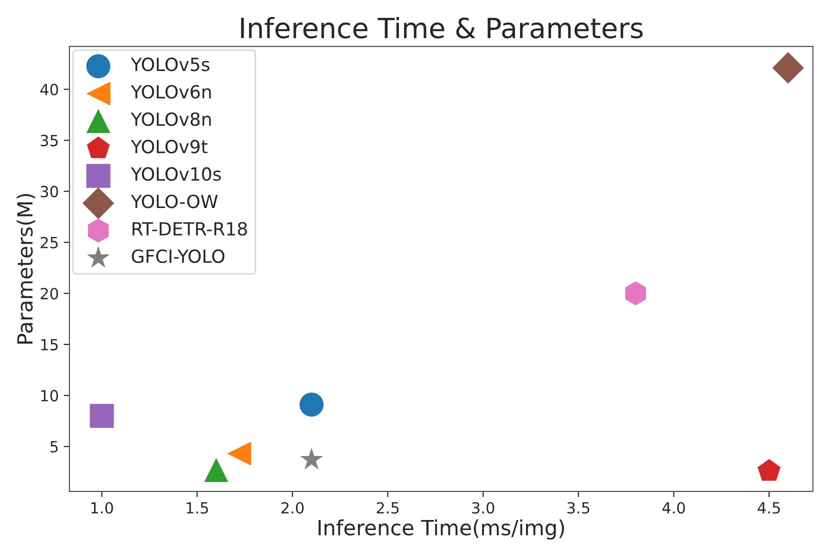  I want to click on x-tick-label: 1.0, so click(102, 508).